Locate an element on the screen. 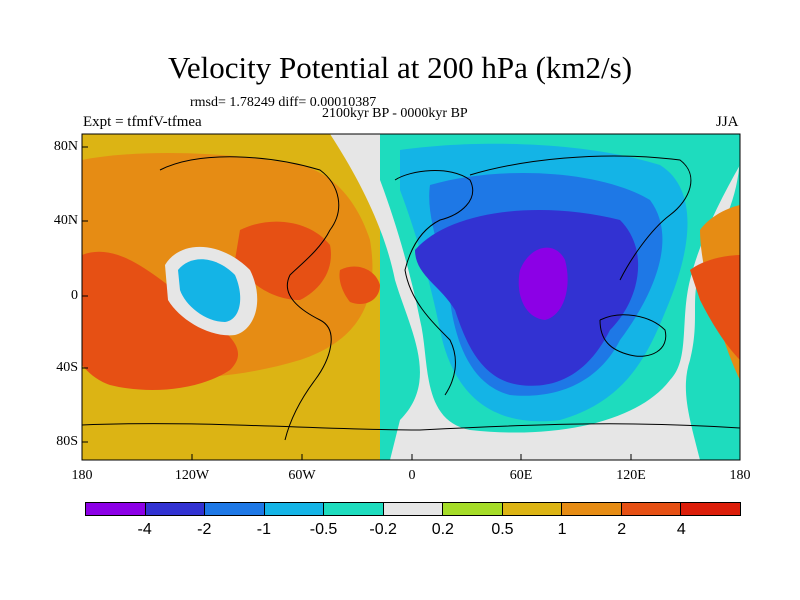  rmsd-diff-stats: rmsd= 1.78249 diff= 0.00010387 is located at coordinates (283, 102).